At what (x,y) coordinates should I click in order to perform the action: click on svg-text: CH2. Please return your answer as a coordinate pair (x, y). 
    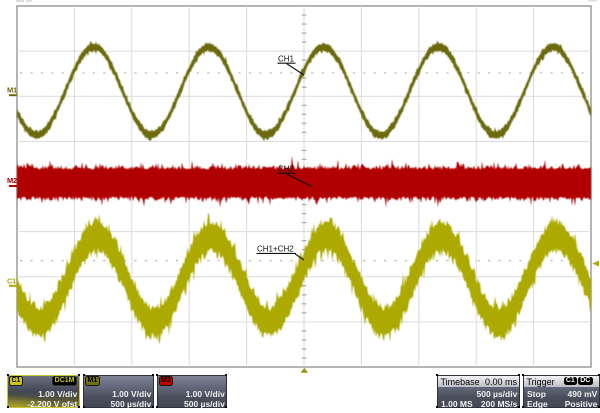
    Looking at the image, I should click on (286, 169).